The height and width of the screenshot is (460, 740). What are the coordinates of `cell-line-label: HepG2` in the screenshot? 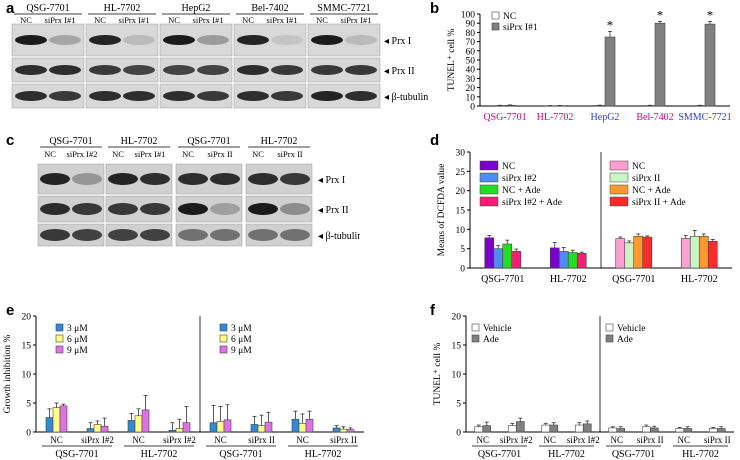 It's located at (196, 8).